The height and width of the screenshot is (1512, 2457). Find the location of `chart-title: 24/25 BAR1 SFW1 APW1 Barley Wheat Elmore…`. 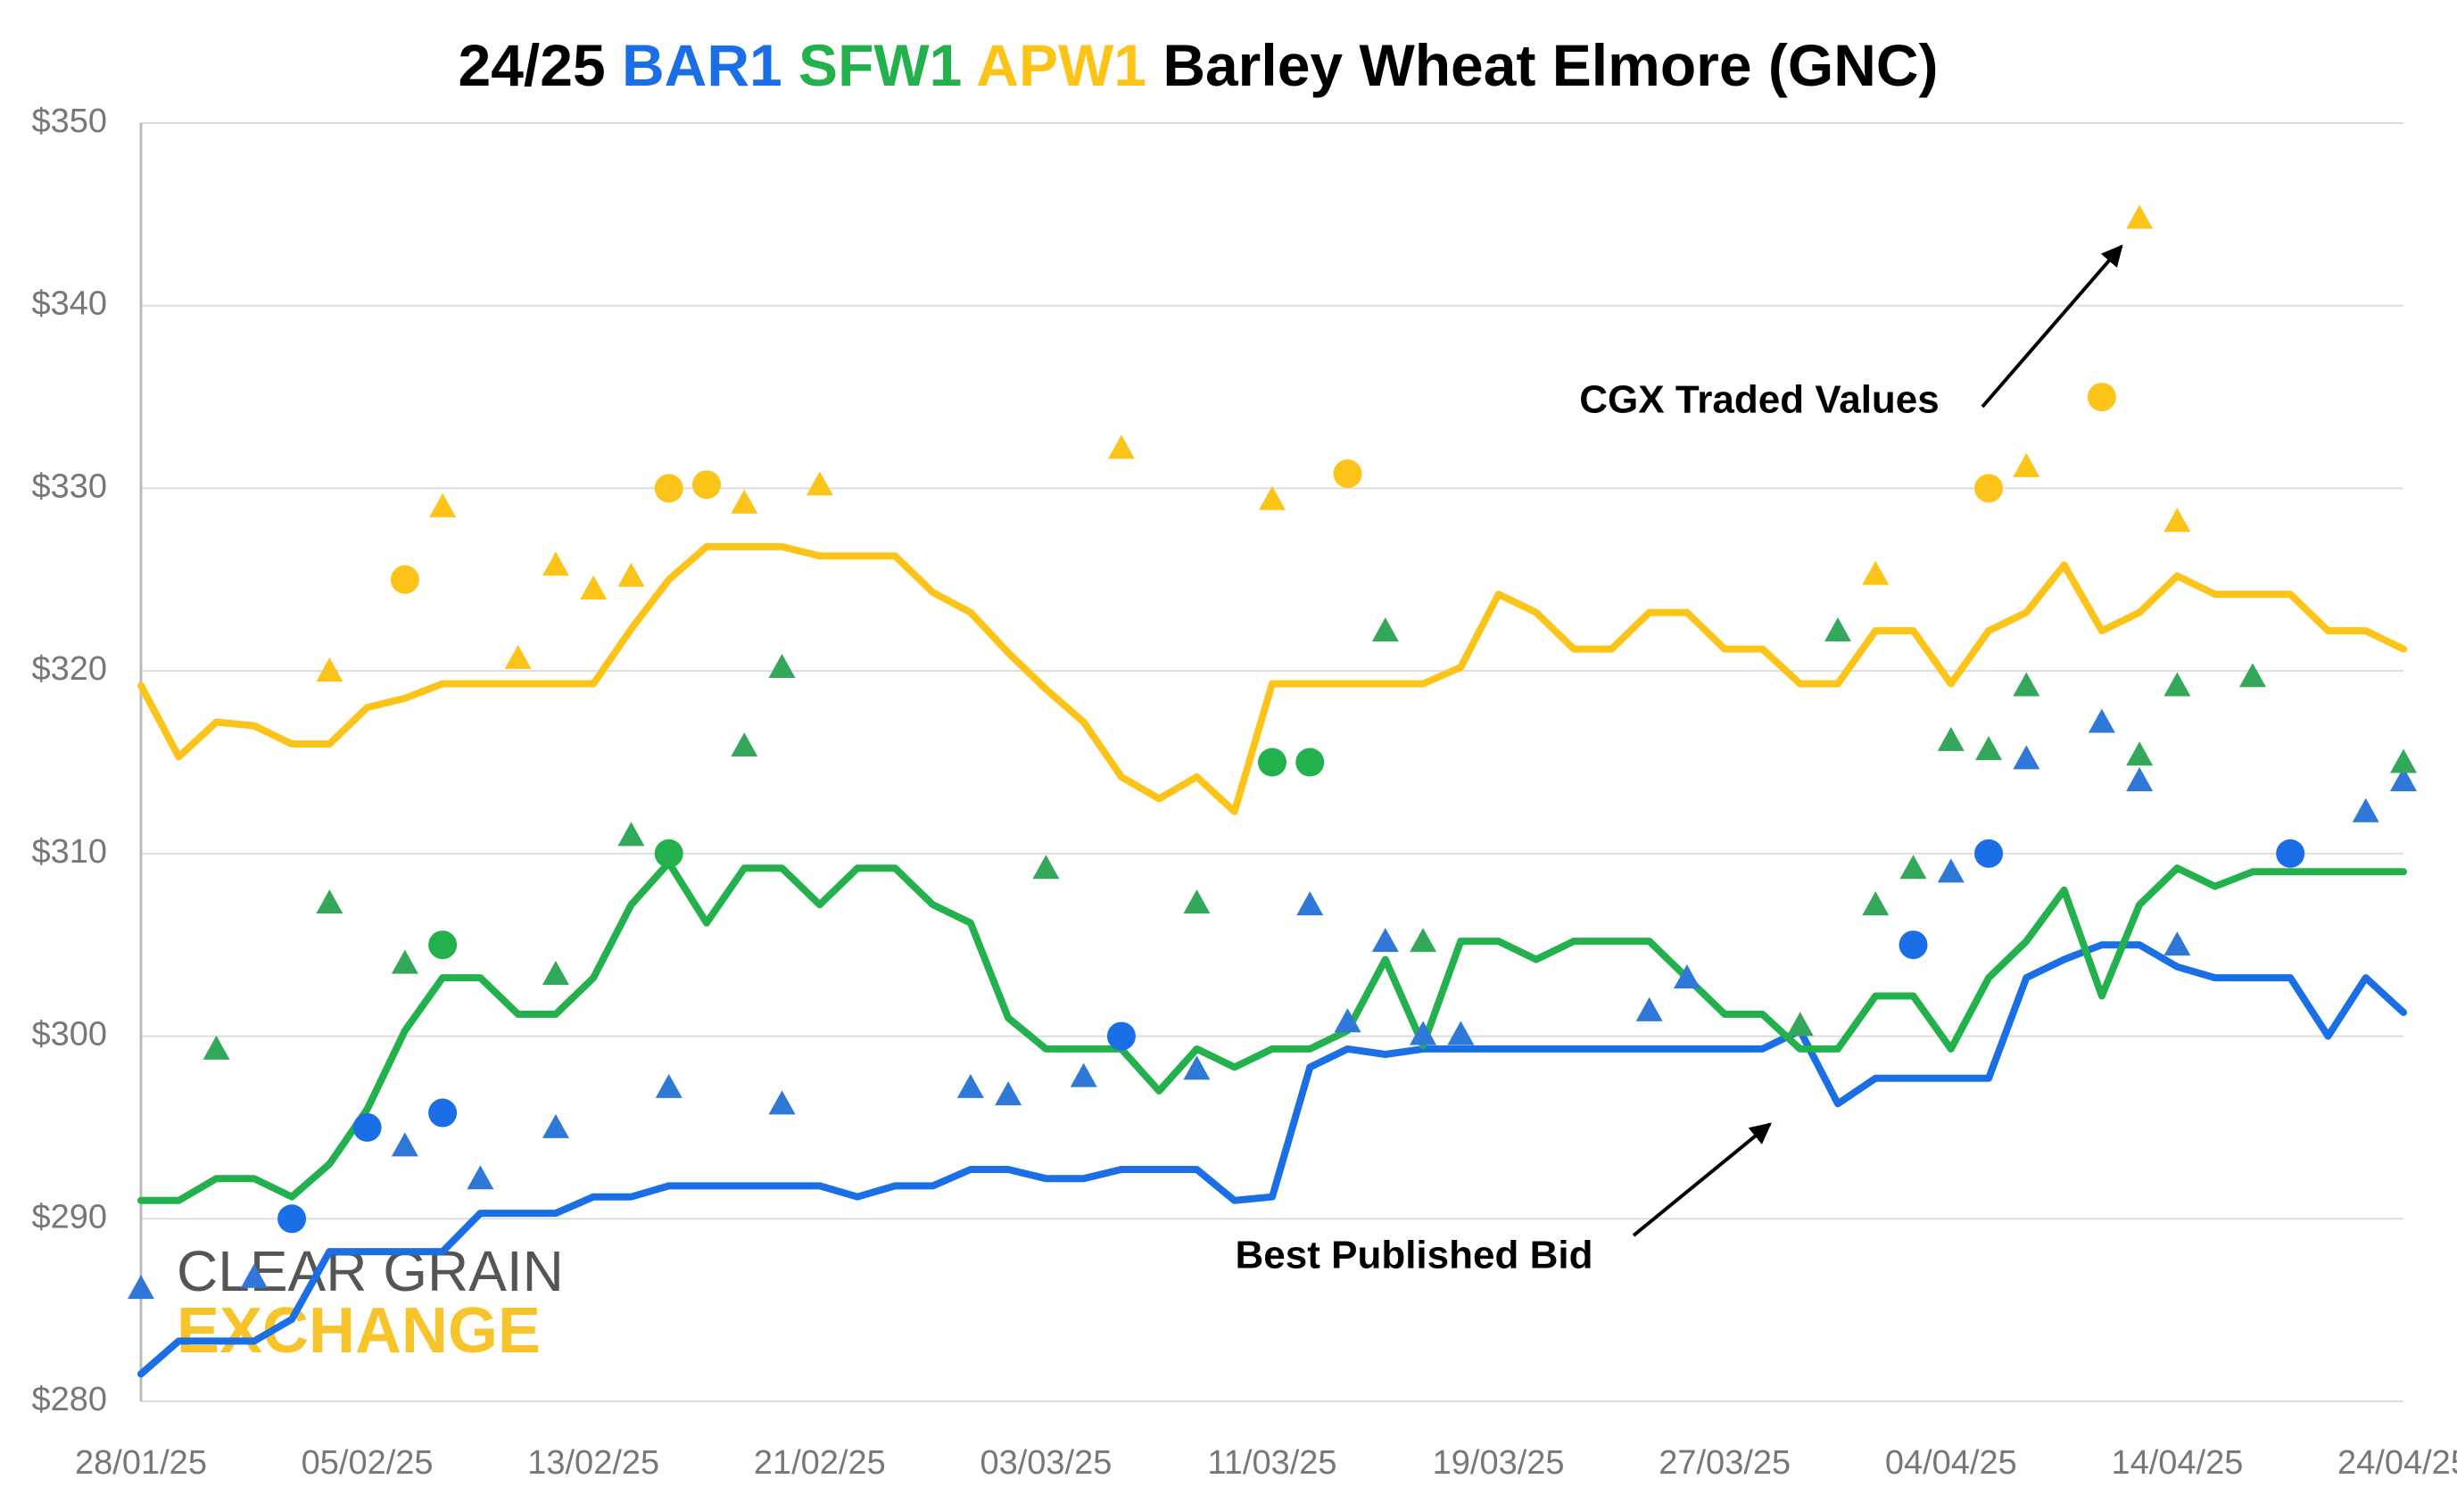

chart-title: 24/25 BAR1 SFW1 APW1 Barley Wheat Elmore… is located at coordinates (1198, 65).